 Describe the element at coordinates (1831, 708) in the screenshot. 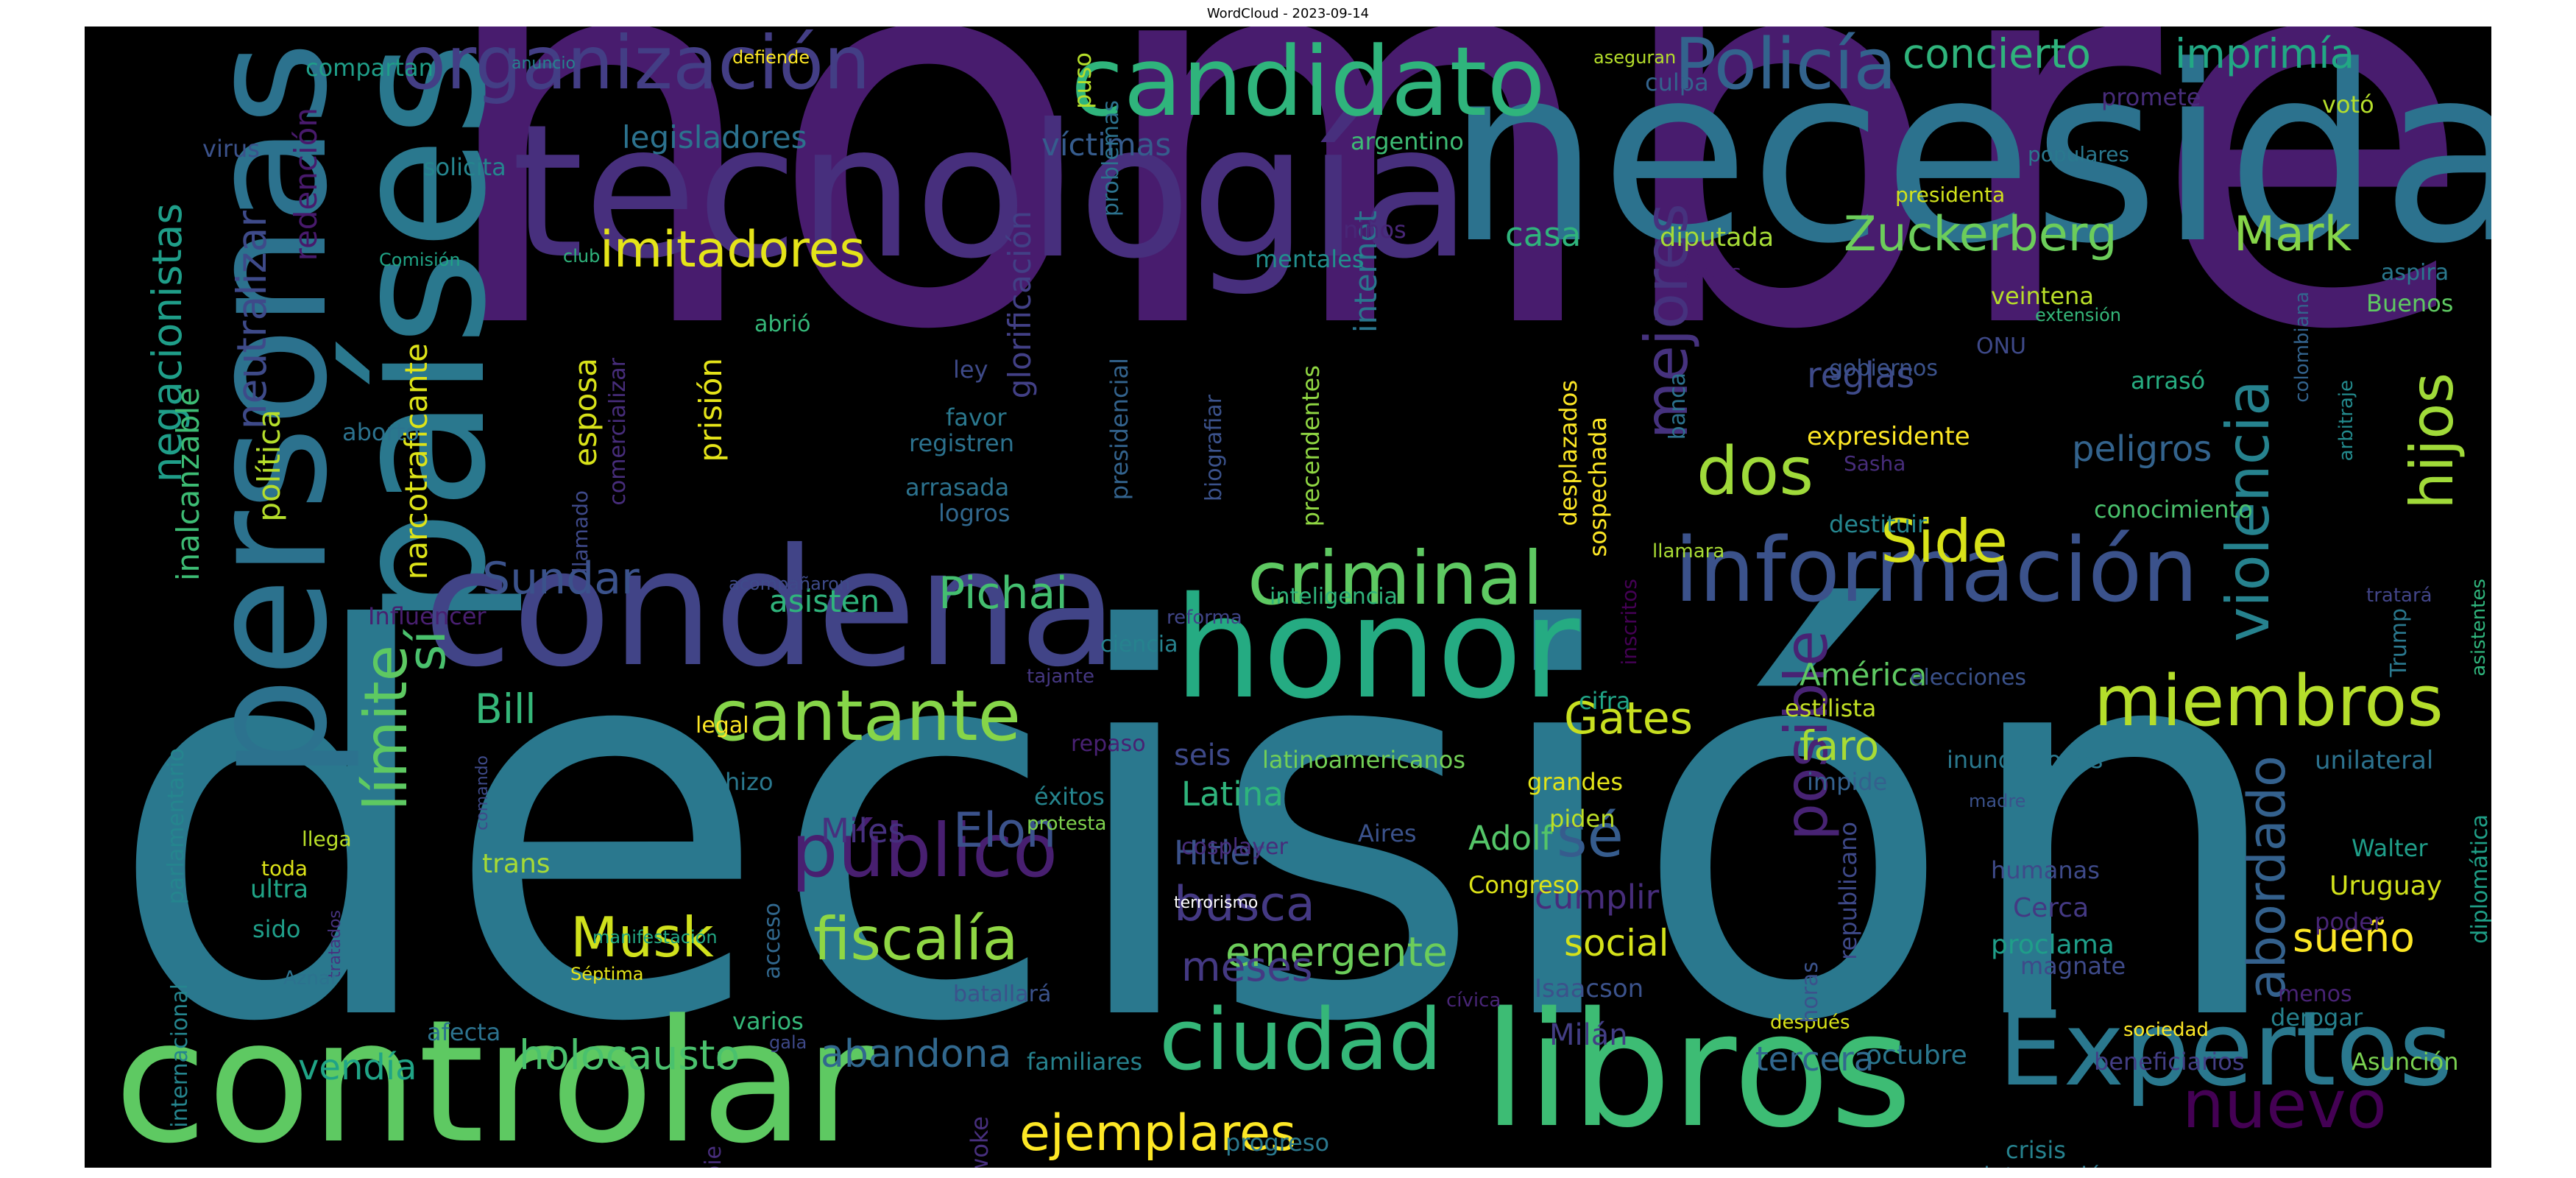

I see `word-105: estilista` at that location.